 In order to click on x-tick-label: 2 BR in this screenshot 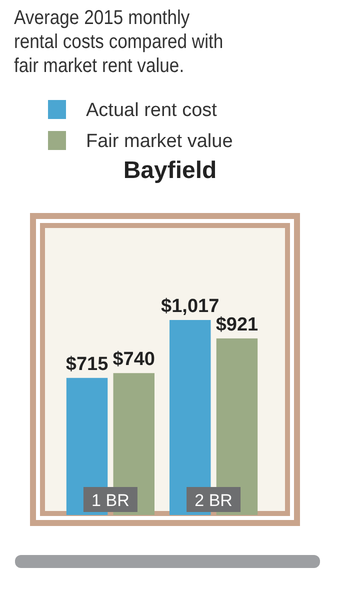, I will do `click(213, 500)`.